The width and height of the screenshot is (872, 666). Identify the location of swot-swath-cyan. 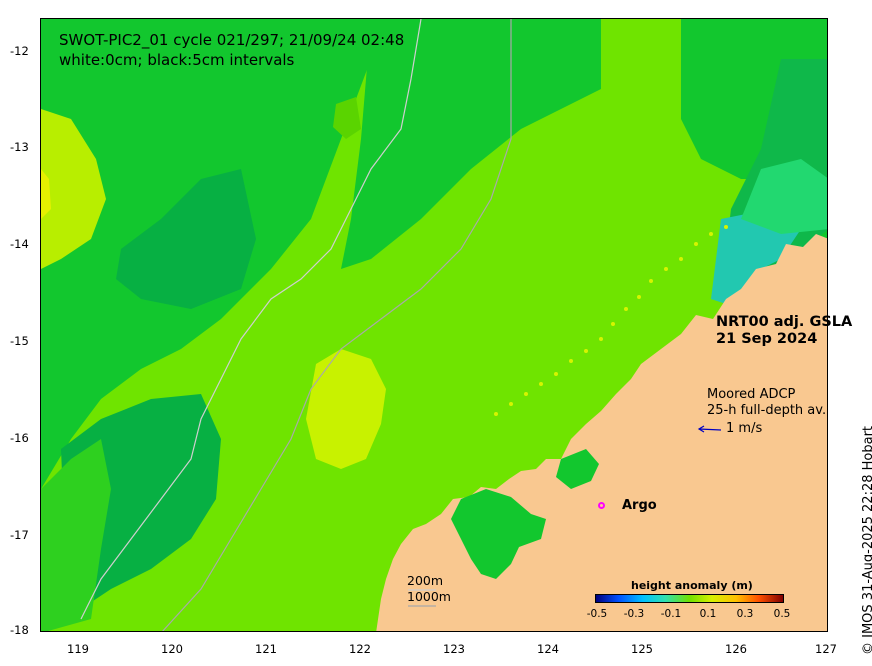
(756, 259).